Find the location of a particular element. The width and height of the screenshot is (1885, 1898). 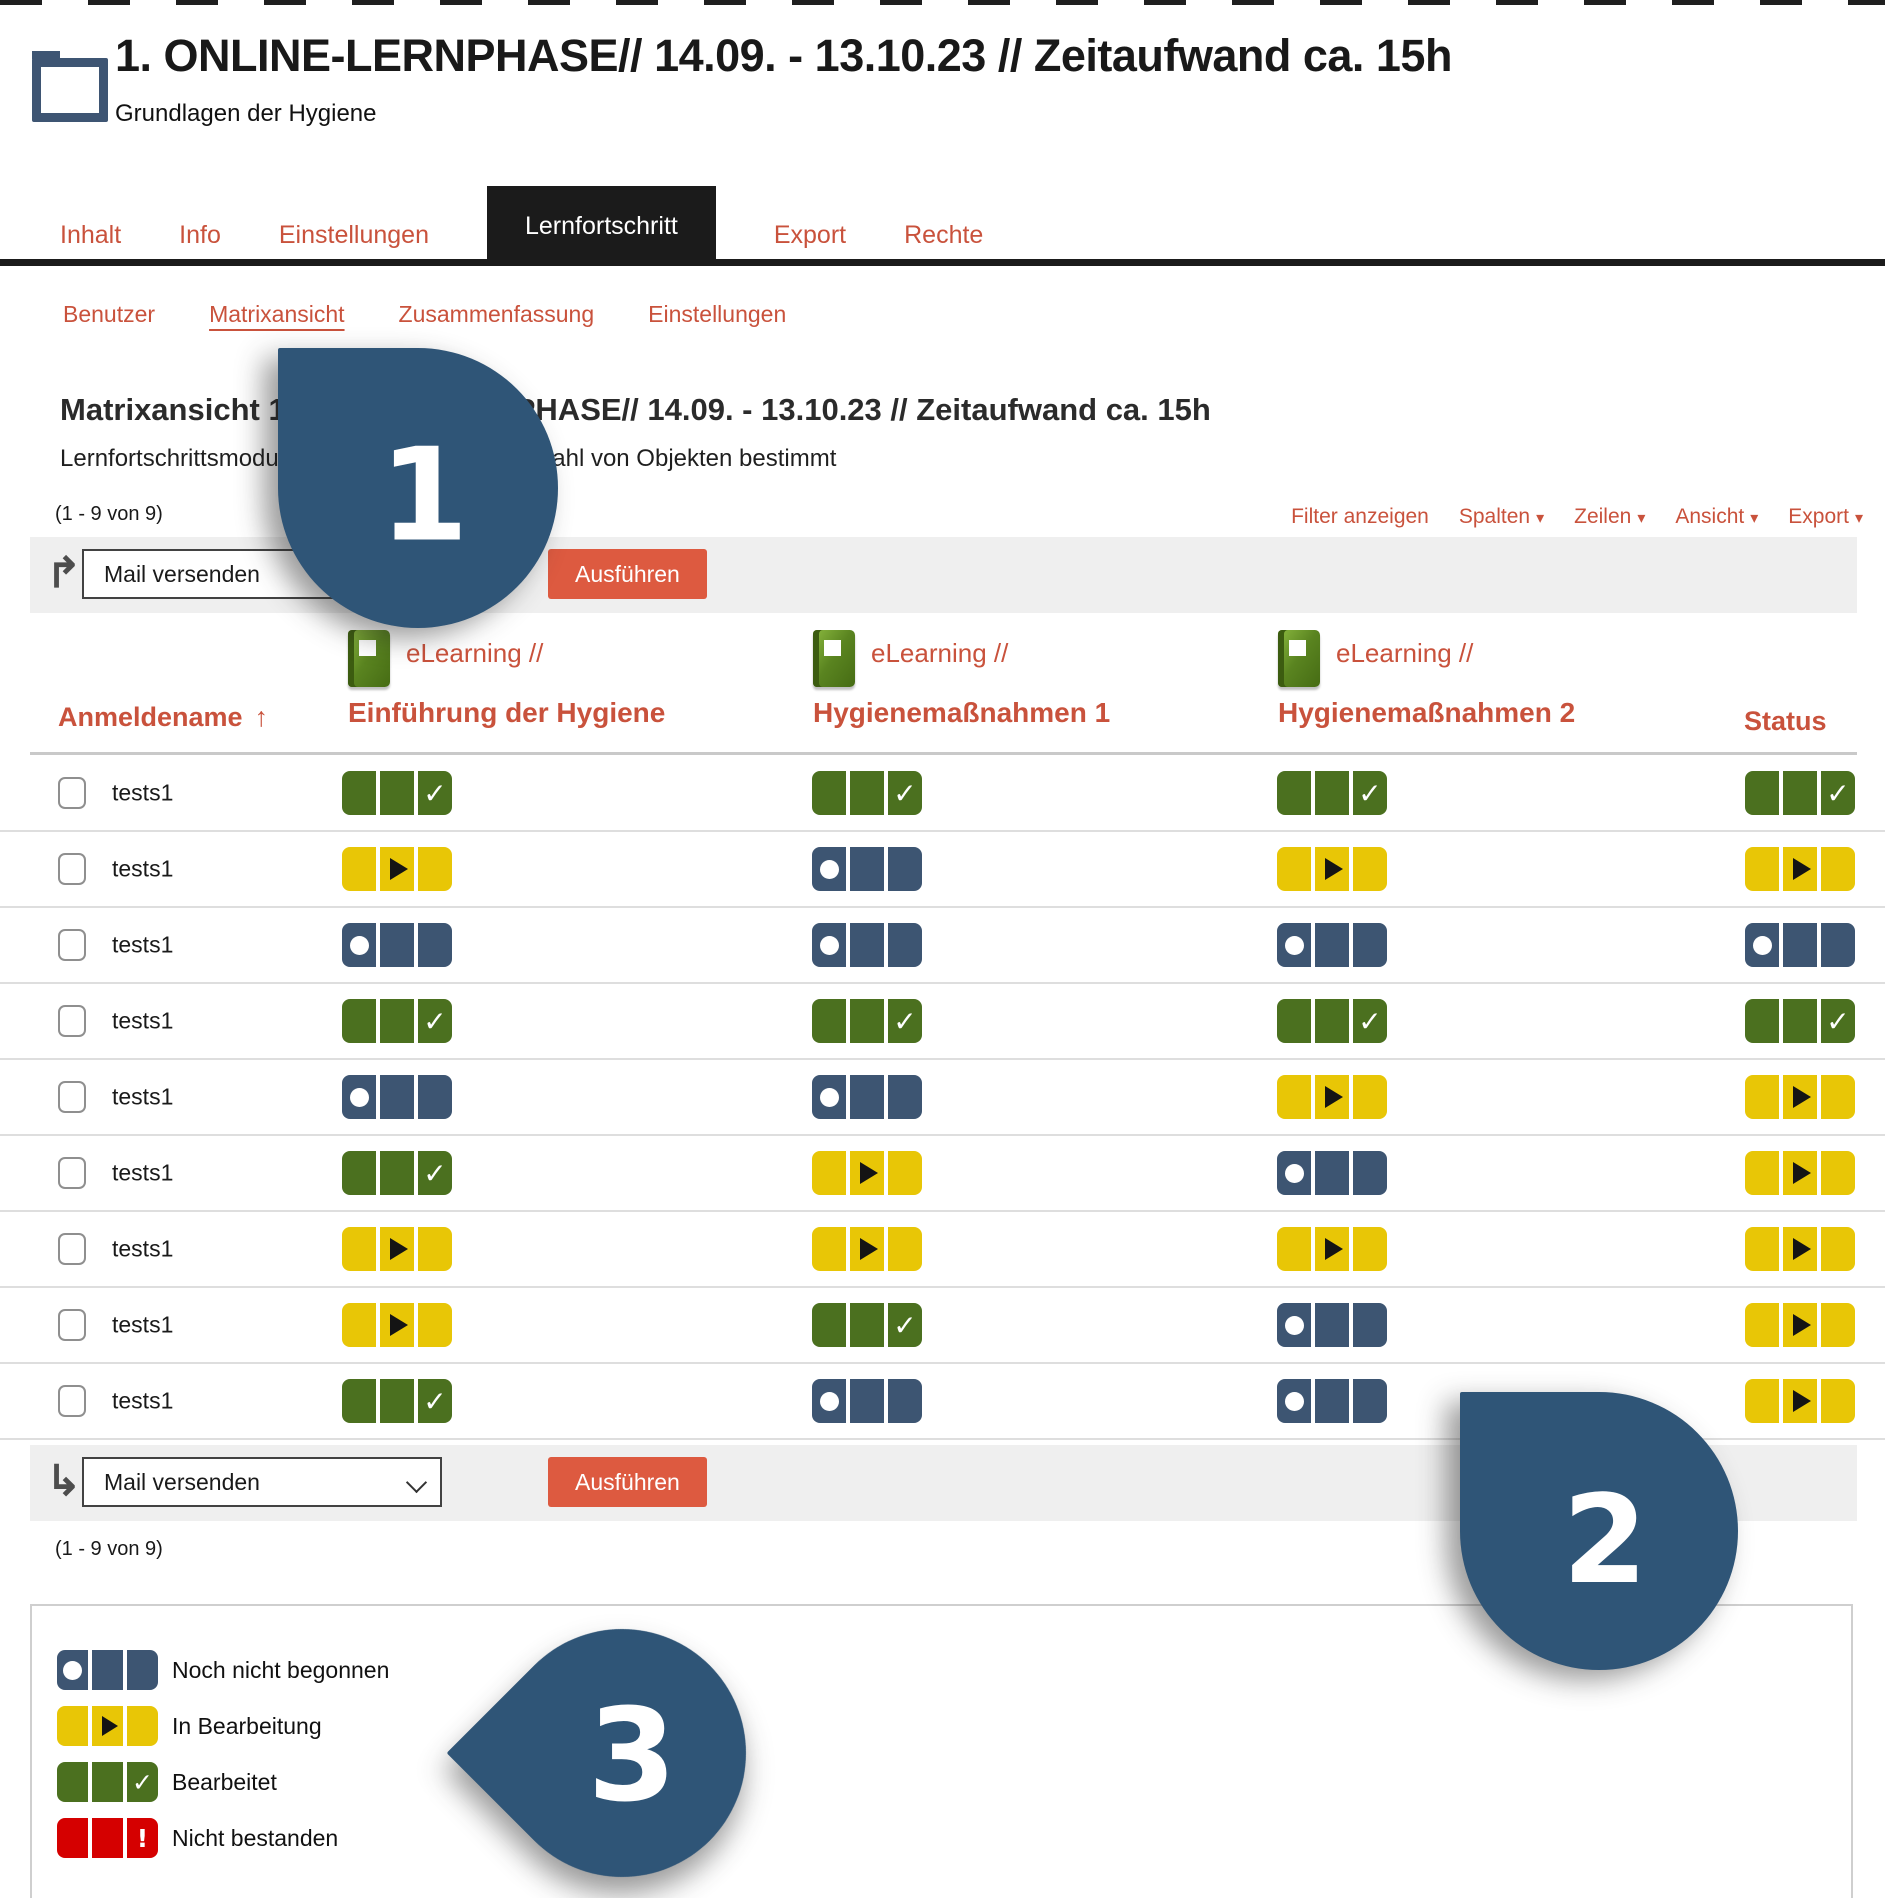

execute-button-bottom: Ausführen is located at coordinates (627, 1482).